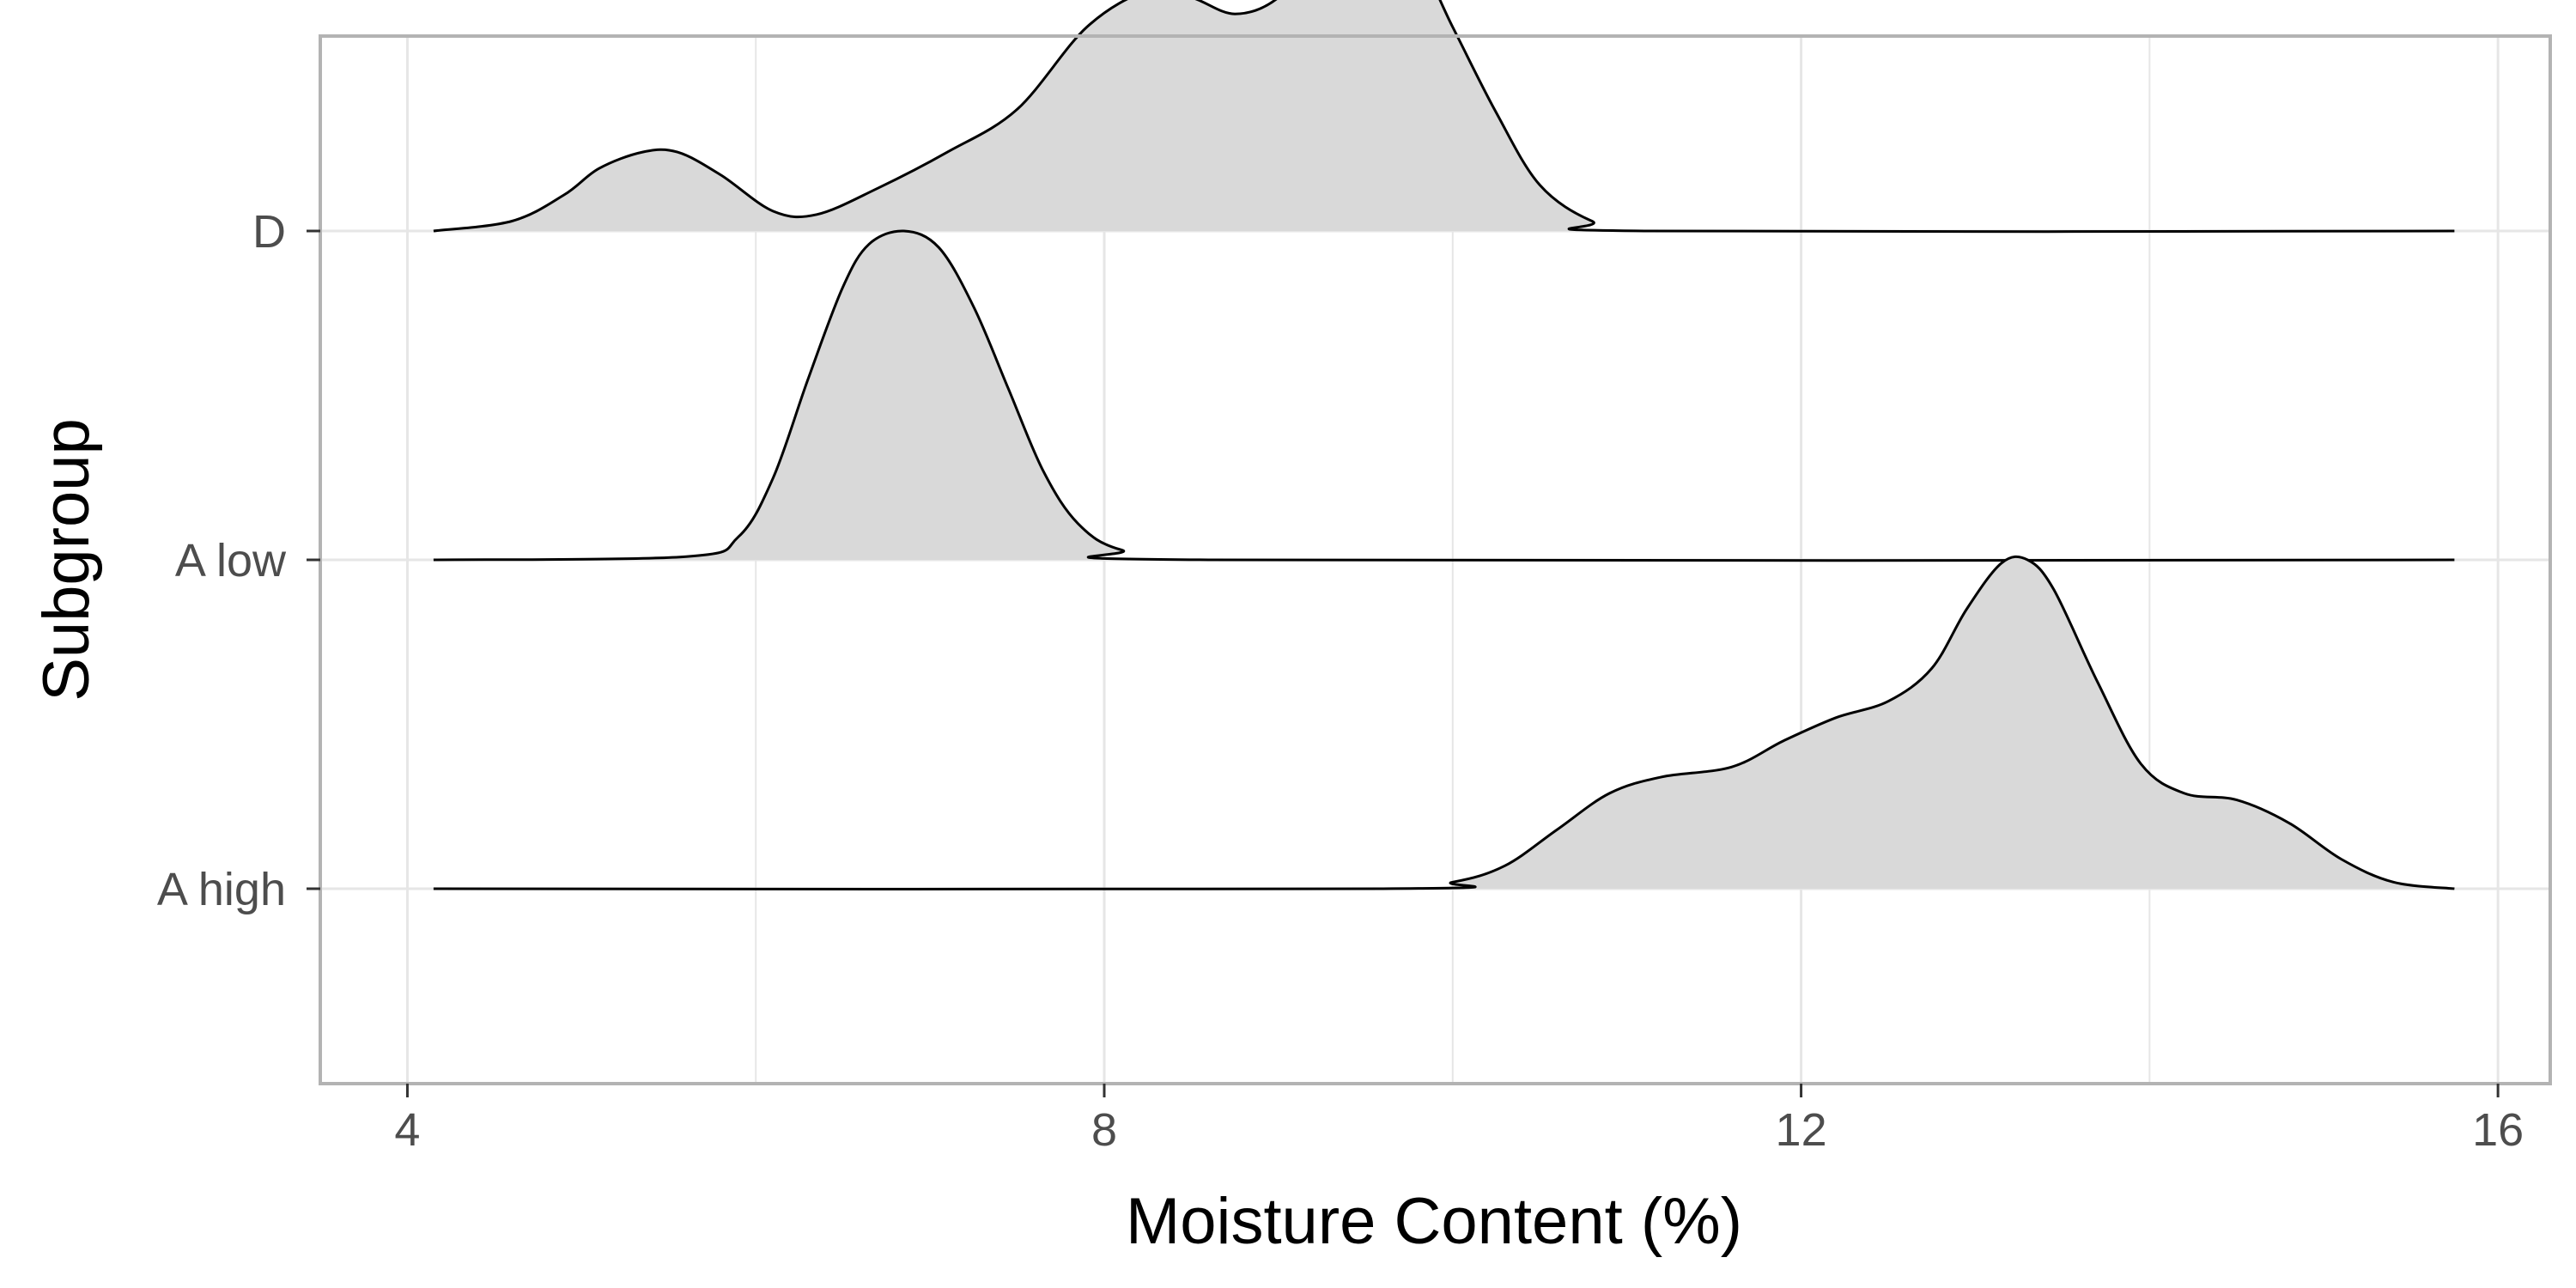 The height and width of the screenshot is (1288, 2576). Describe the element at coordinates (66, 560) in the screenshot. I see `y-axis-title: Subgroup` at that location.